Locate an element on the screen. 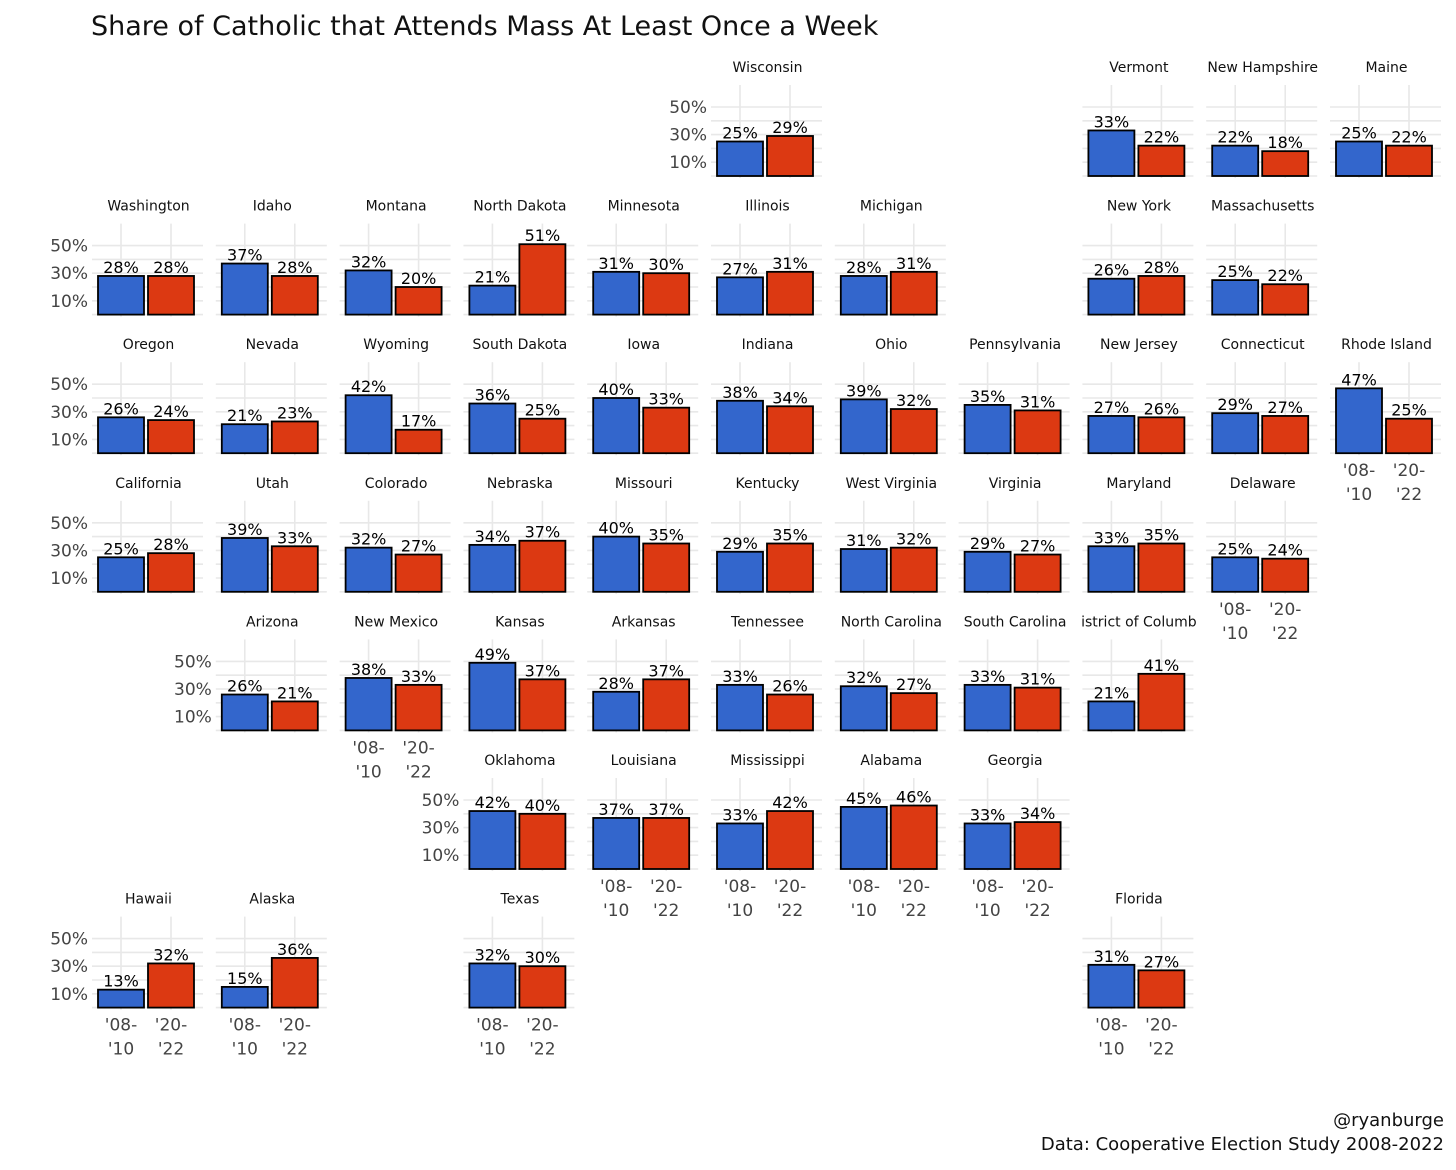 The height and width of the screenshot is (1170, 1456). facet-label: Tennessee is located at coordinates (767, 622).